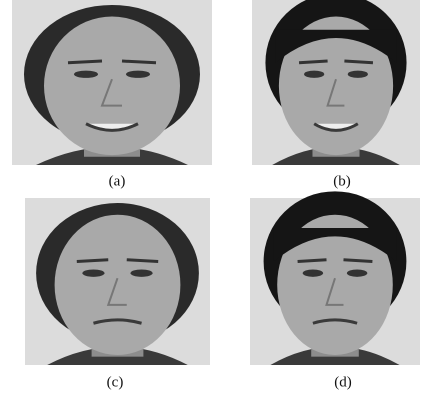 The width and height of the screenshot is (433, 400). Describe the element at coordinates (117, 181) in the screenshot. I see `panel-caption: (a)` at that location.